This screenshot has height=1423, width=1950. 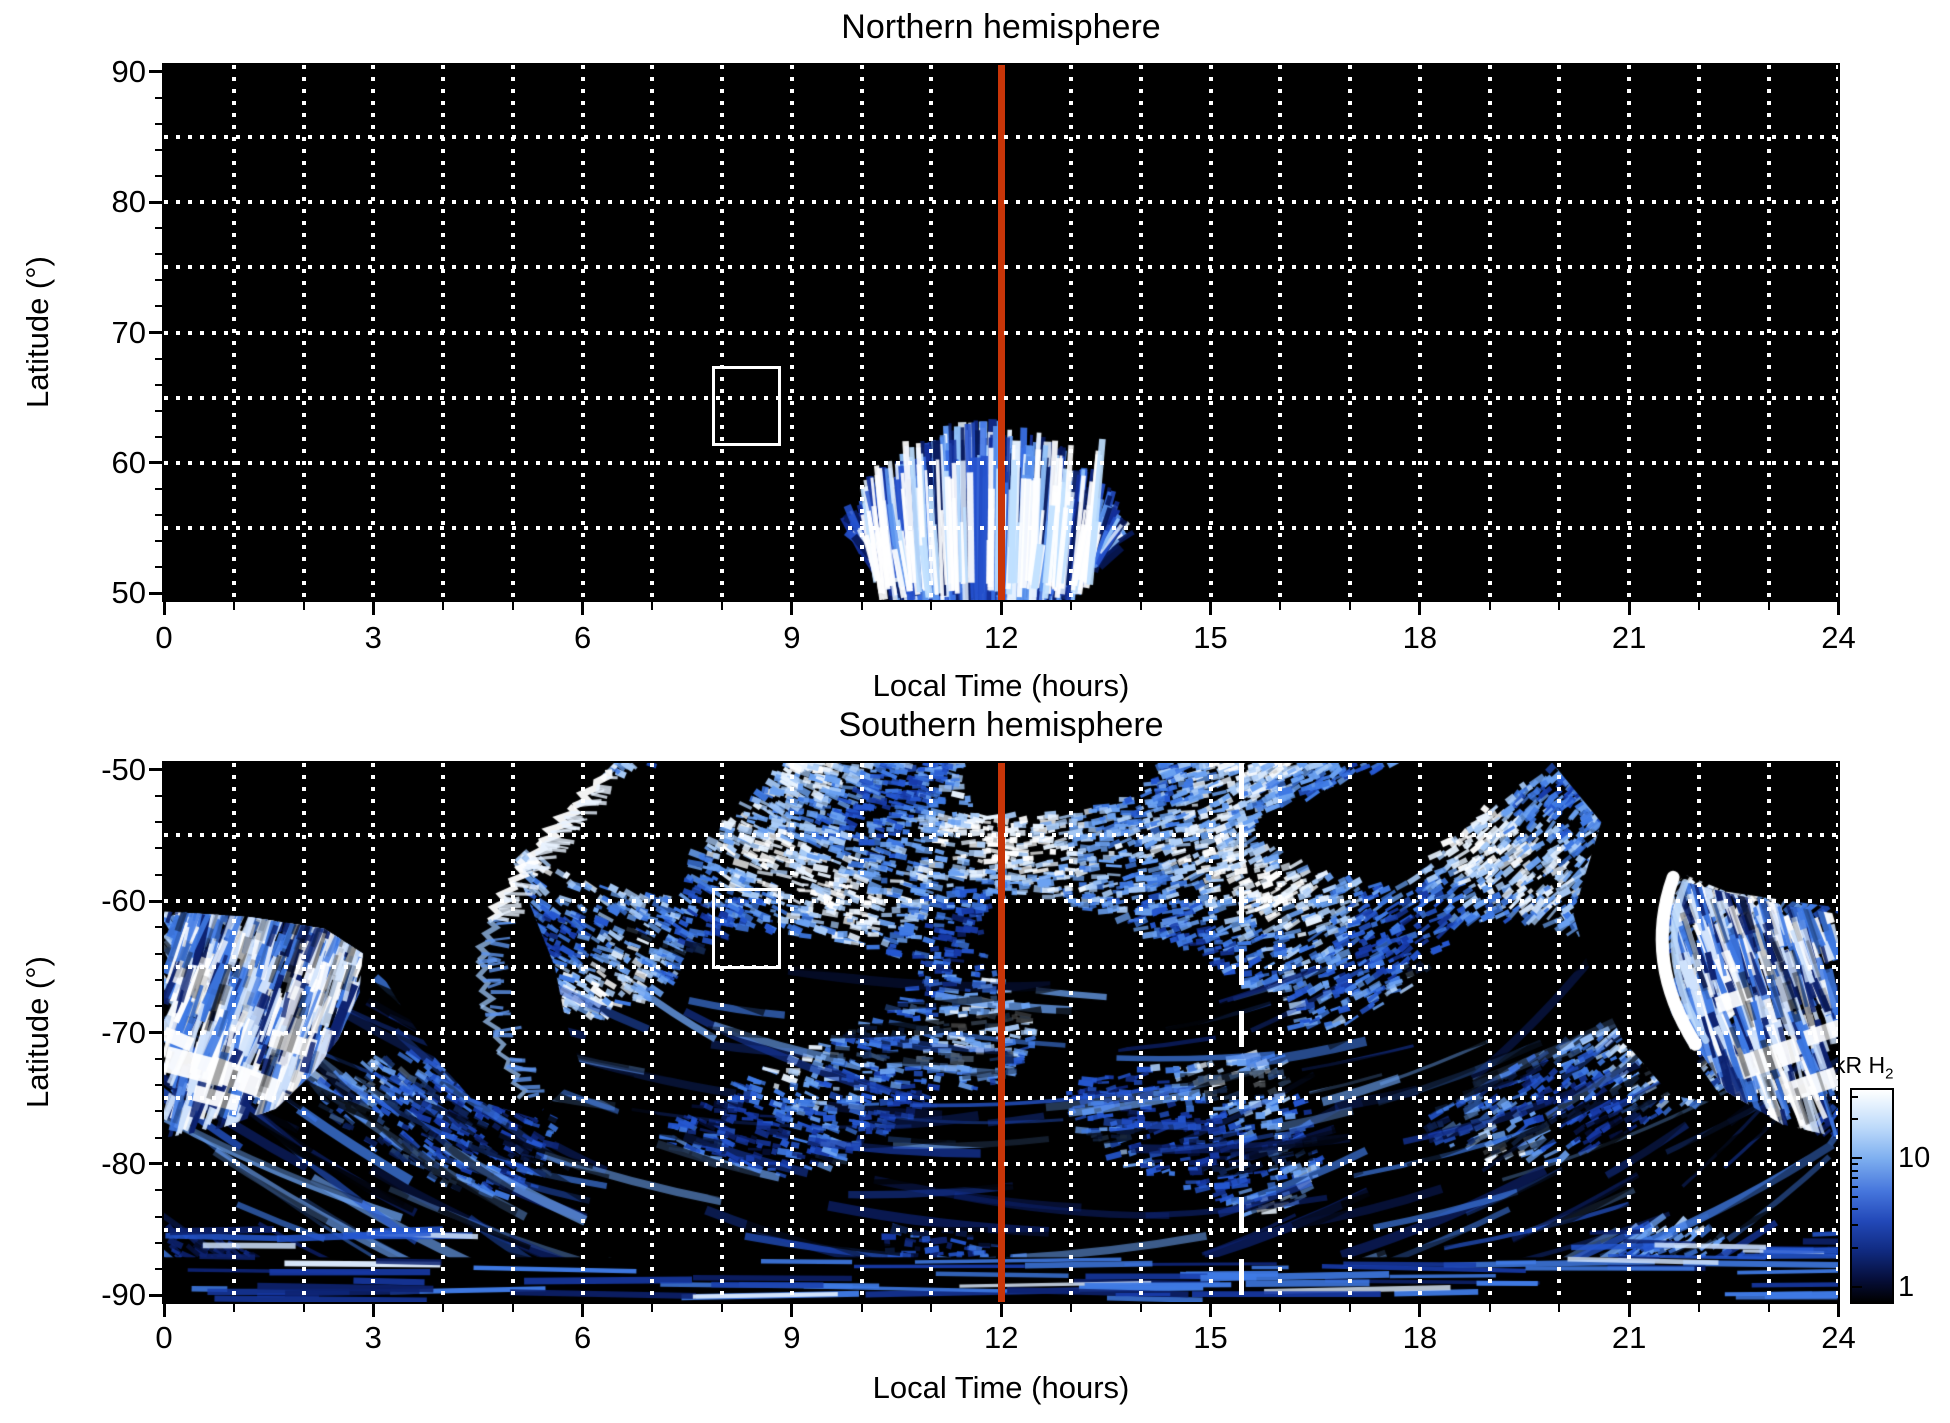 What do you see at coordinates (128, 71) in the screenshot?
I see `y-tick-label: 90` at bounding box center [128, 71].